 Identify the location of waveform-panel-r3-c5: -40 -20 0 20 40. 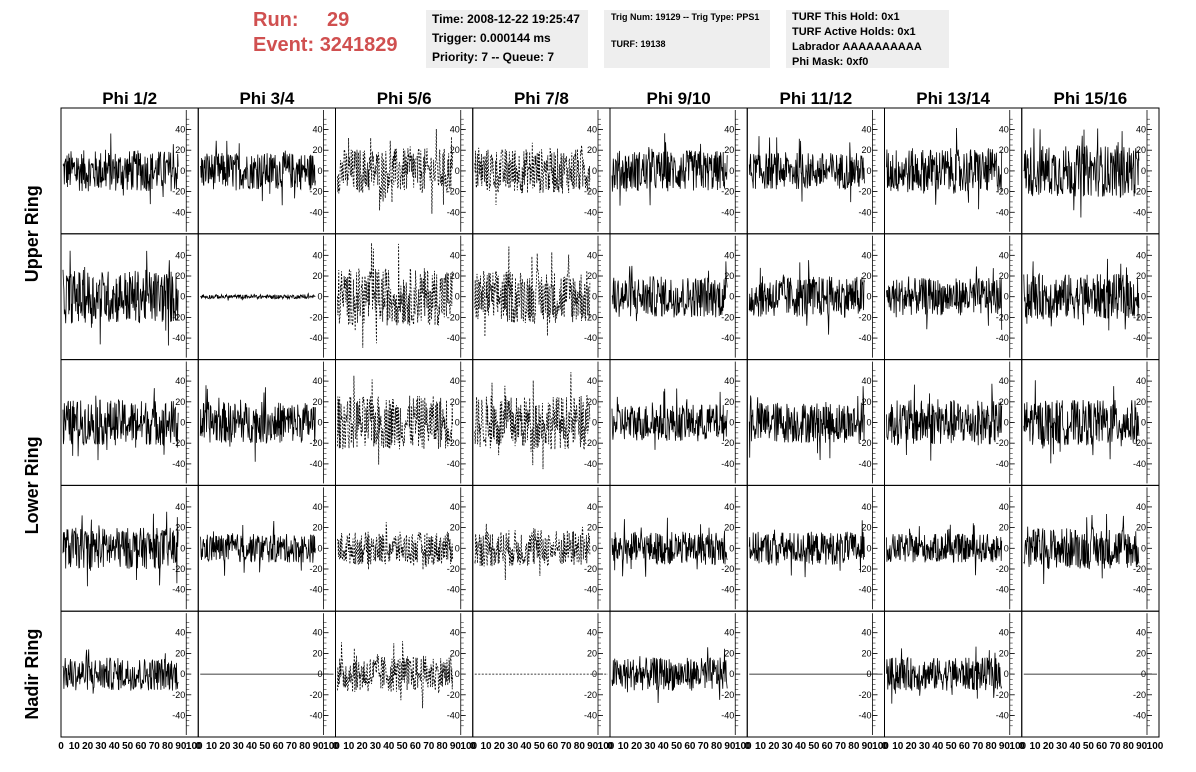
(678, 422).